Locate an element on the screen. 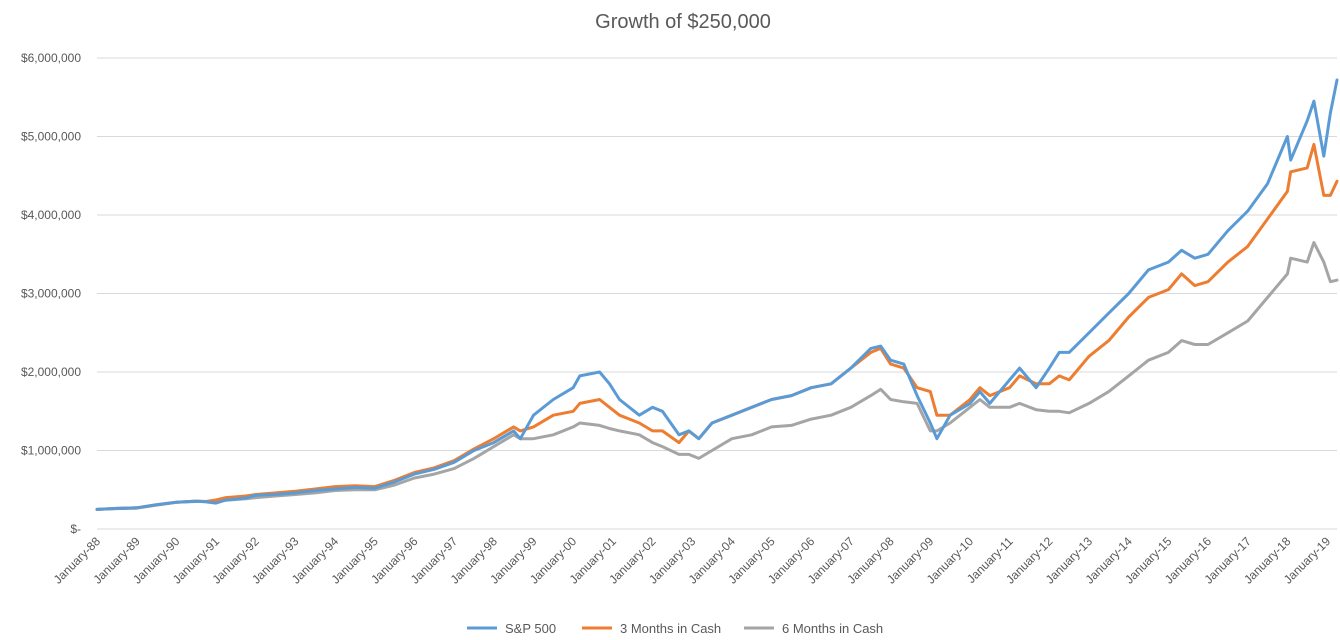 Image resolution: width=1340 pixels, height=640 pixels. legend-label: 3 Months in Cash is located at coordinates (670, 628).